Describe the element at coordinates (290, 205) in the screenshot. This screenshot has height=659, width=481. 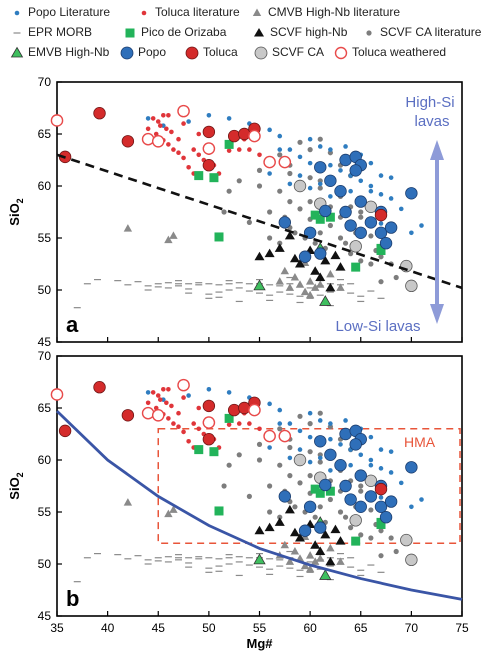
I see `series-pico` at that location.